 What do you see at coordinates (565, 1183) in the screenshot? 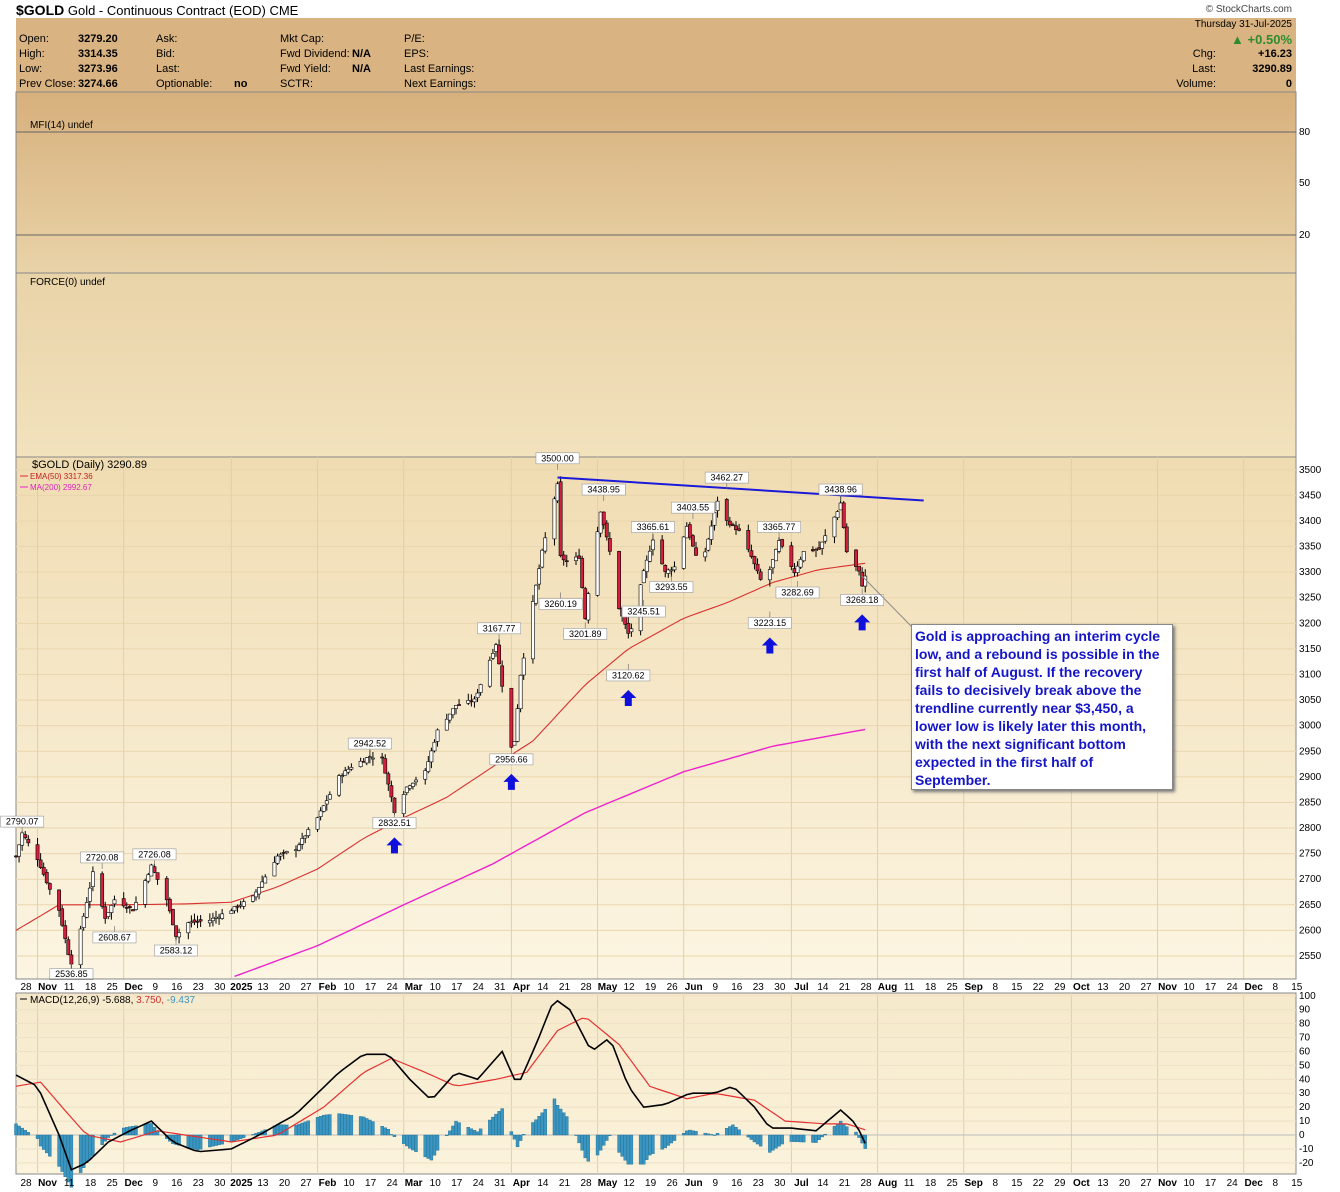
I see `macd-x-tick: 21` at bounding box center [565, 1183].